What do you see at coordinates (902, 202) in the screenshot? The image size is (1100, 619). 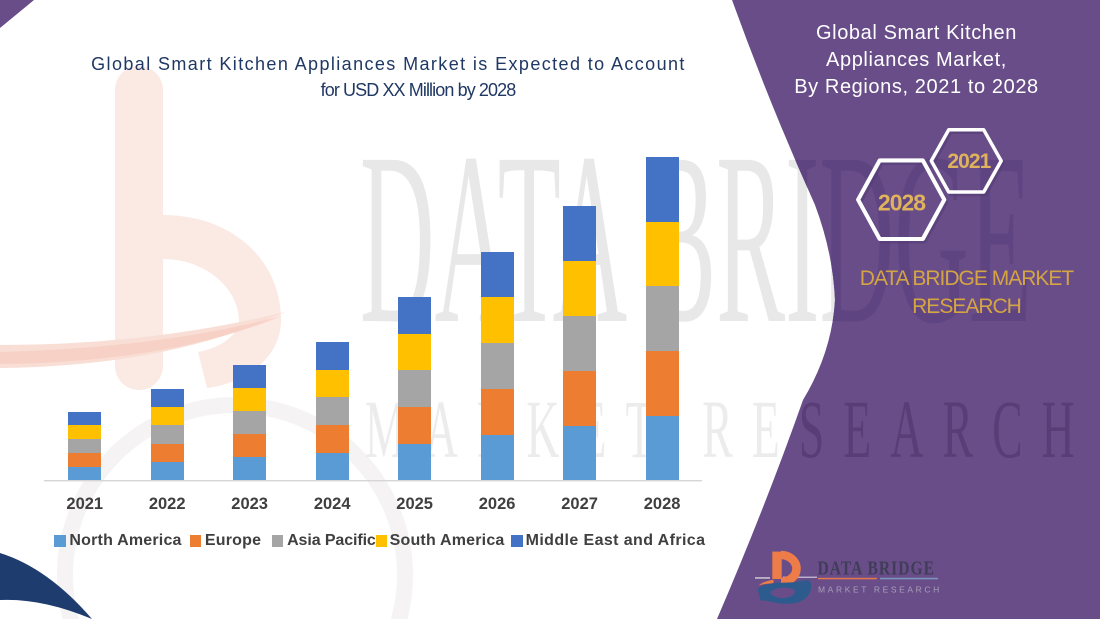 I see `svg-text: 2028` at bounding box center [902, 202].